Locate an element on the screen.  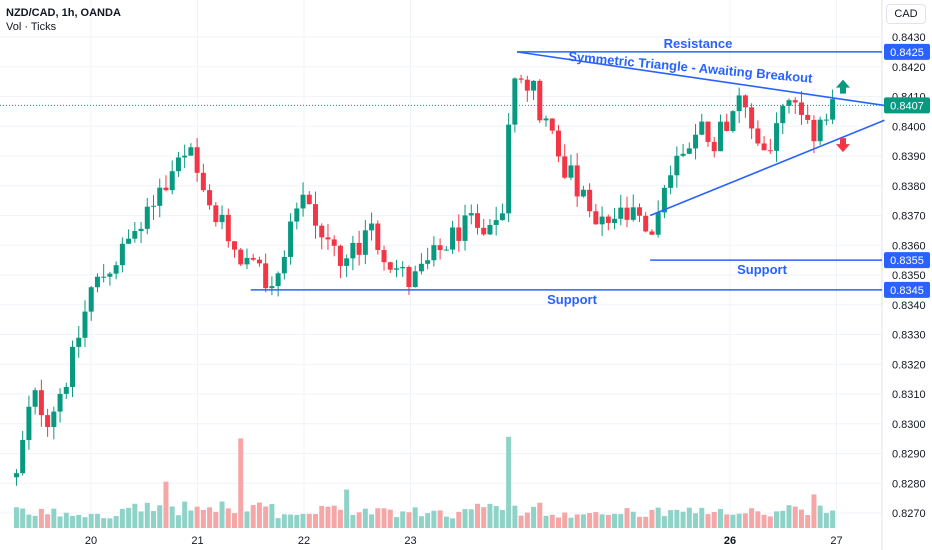
currency-button: CAD is located at coordinates (906, 14).